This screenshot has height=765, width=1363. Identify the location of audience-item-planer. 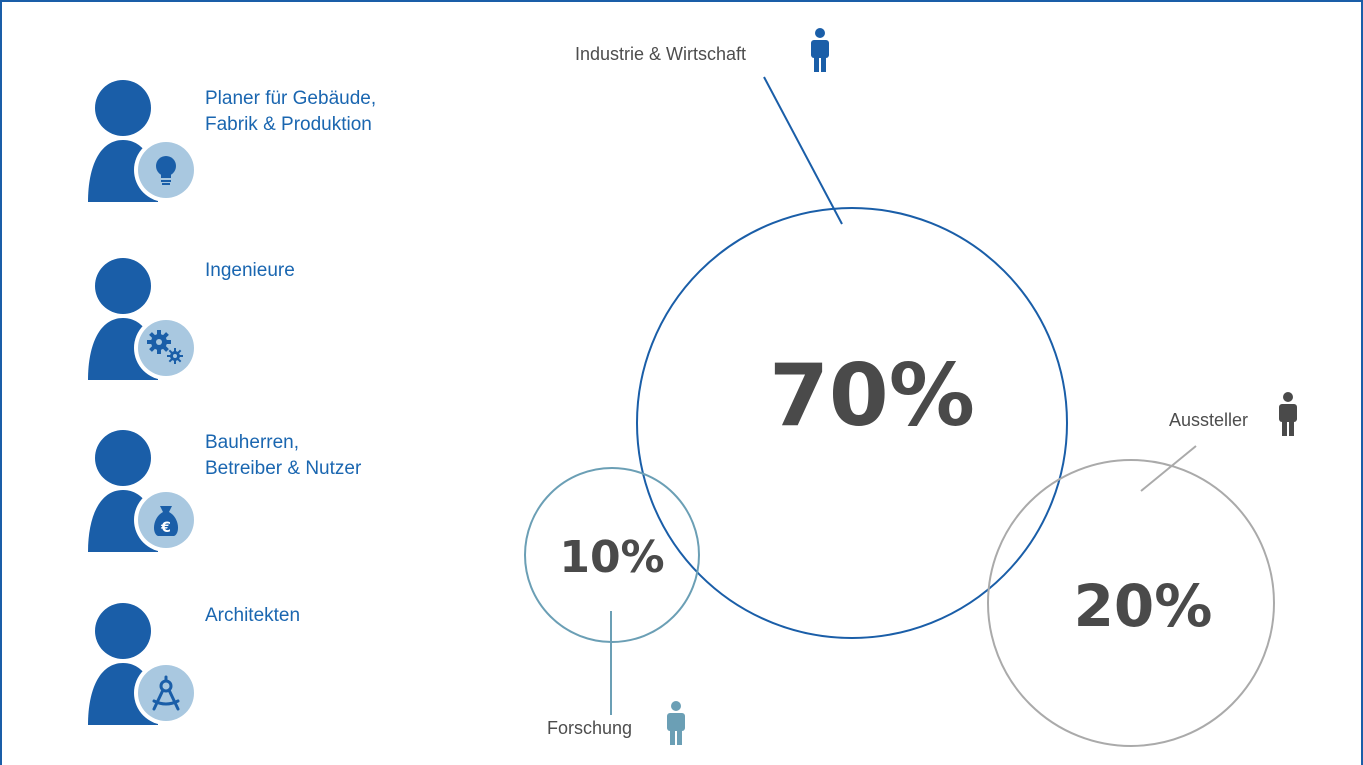
(142, 141).